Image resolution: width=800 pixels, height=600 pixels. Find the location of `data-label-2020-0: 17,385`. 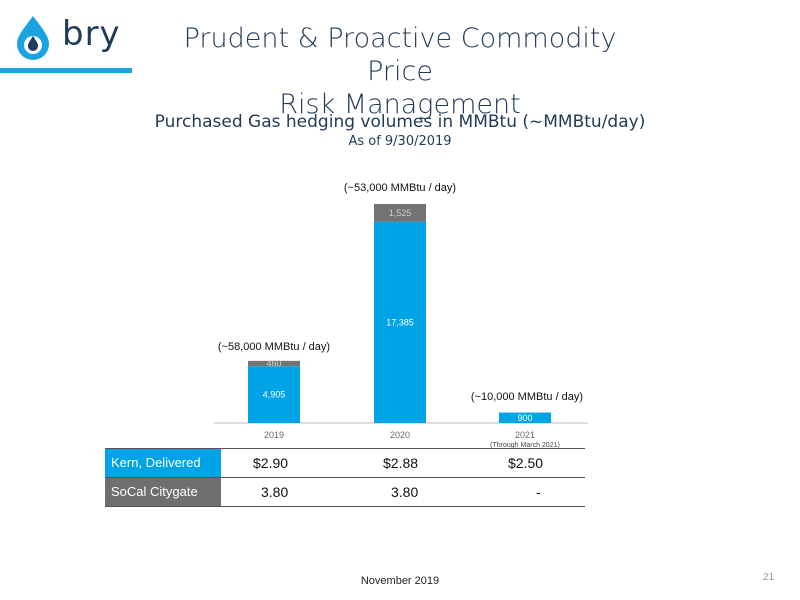

data-label-2020-0: 17,385 is located at coordinates (400, 322).